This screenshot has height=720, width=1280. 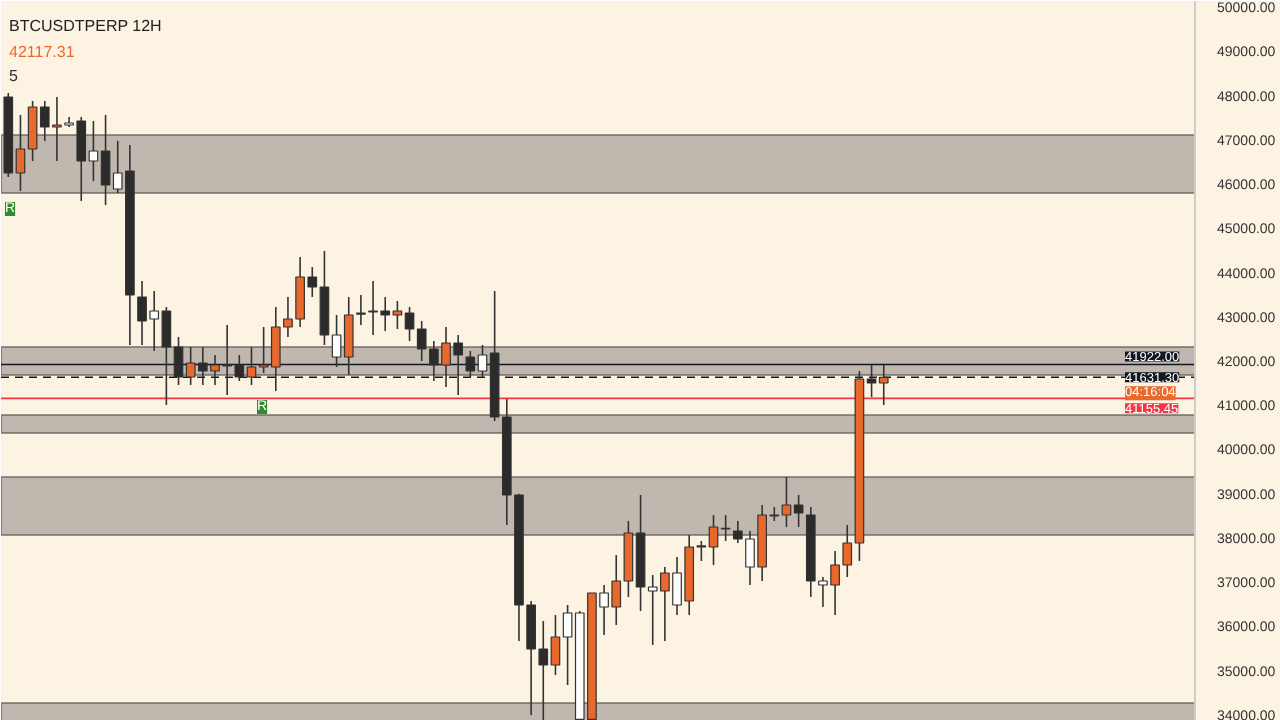 What do you see at coordinates (14, 76) in the screenshot?
I see `annotation: 5` at bounding box center [14, 76].